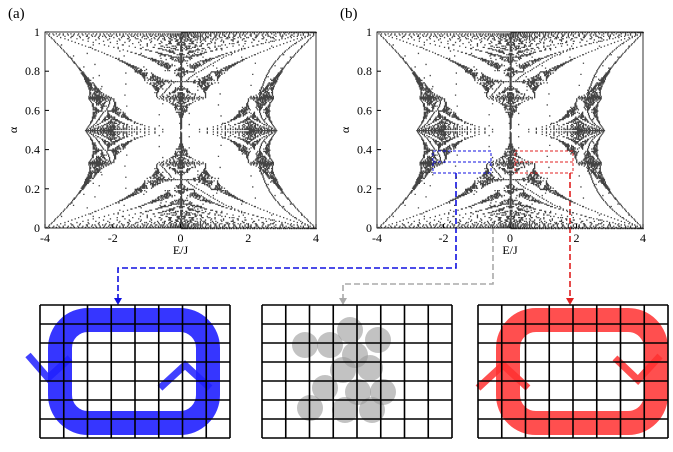 The height and width of the screenshot is (452, 673). Describe the element at coordinates (349, 14) in the screenshot. I see `panel-label: (b)` at that location.